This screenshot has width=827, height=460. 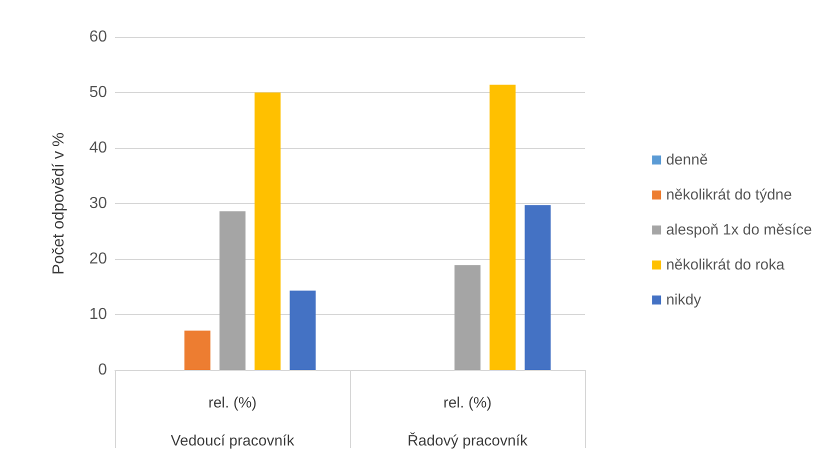 I want to click on y-axis-title: Počet odpovědí v %, so click(x=59, y=203).